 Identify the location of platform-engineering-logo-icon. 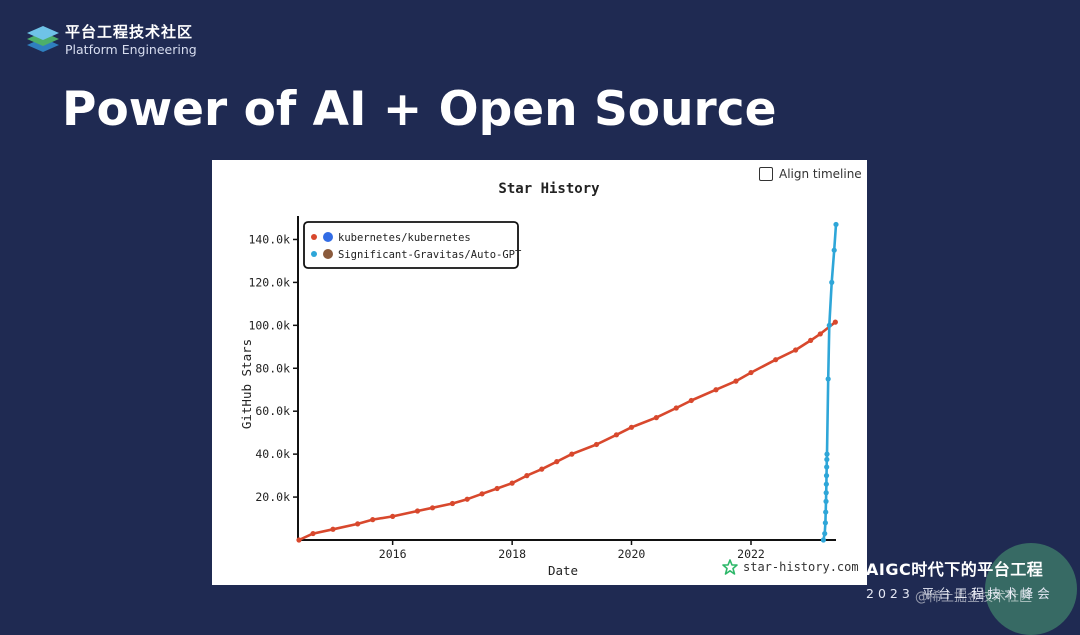
(43, 39).